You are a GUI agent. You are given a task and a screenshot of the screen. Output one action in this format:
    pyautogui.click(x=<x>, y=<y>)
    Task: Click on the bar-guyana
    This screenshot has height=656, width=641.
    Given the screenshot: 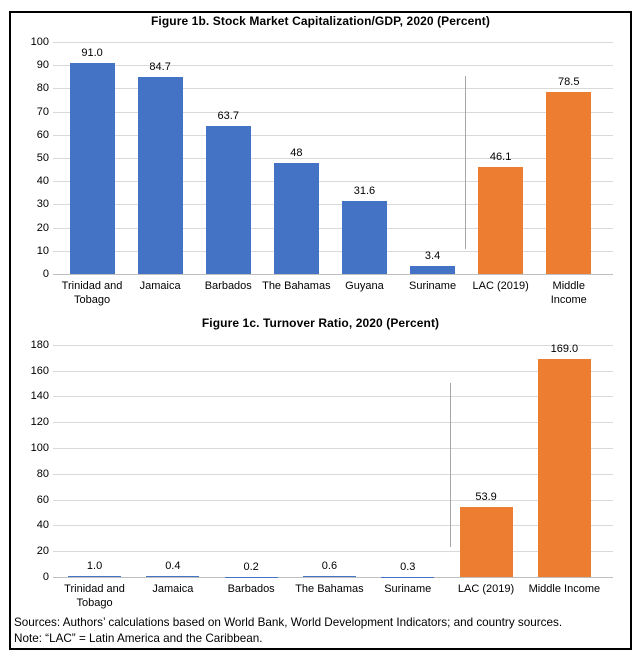 What is the action you would take?
    pyautogui.click(x=364, y=237)
    